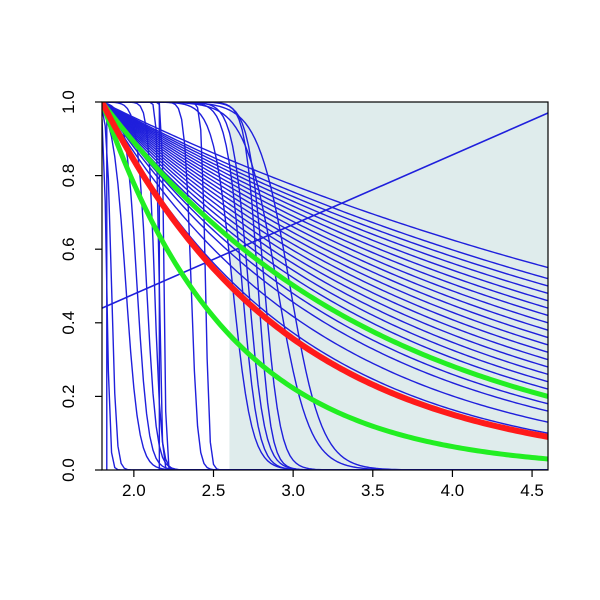 This screenshot has height=600, width=600. What do you see at coordinates (293, 490) in the screenshot?
I see `x-tick-label: 3.0` at bounding box center [293, 490].